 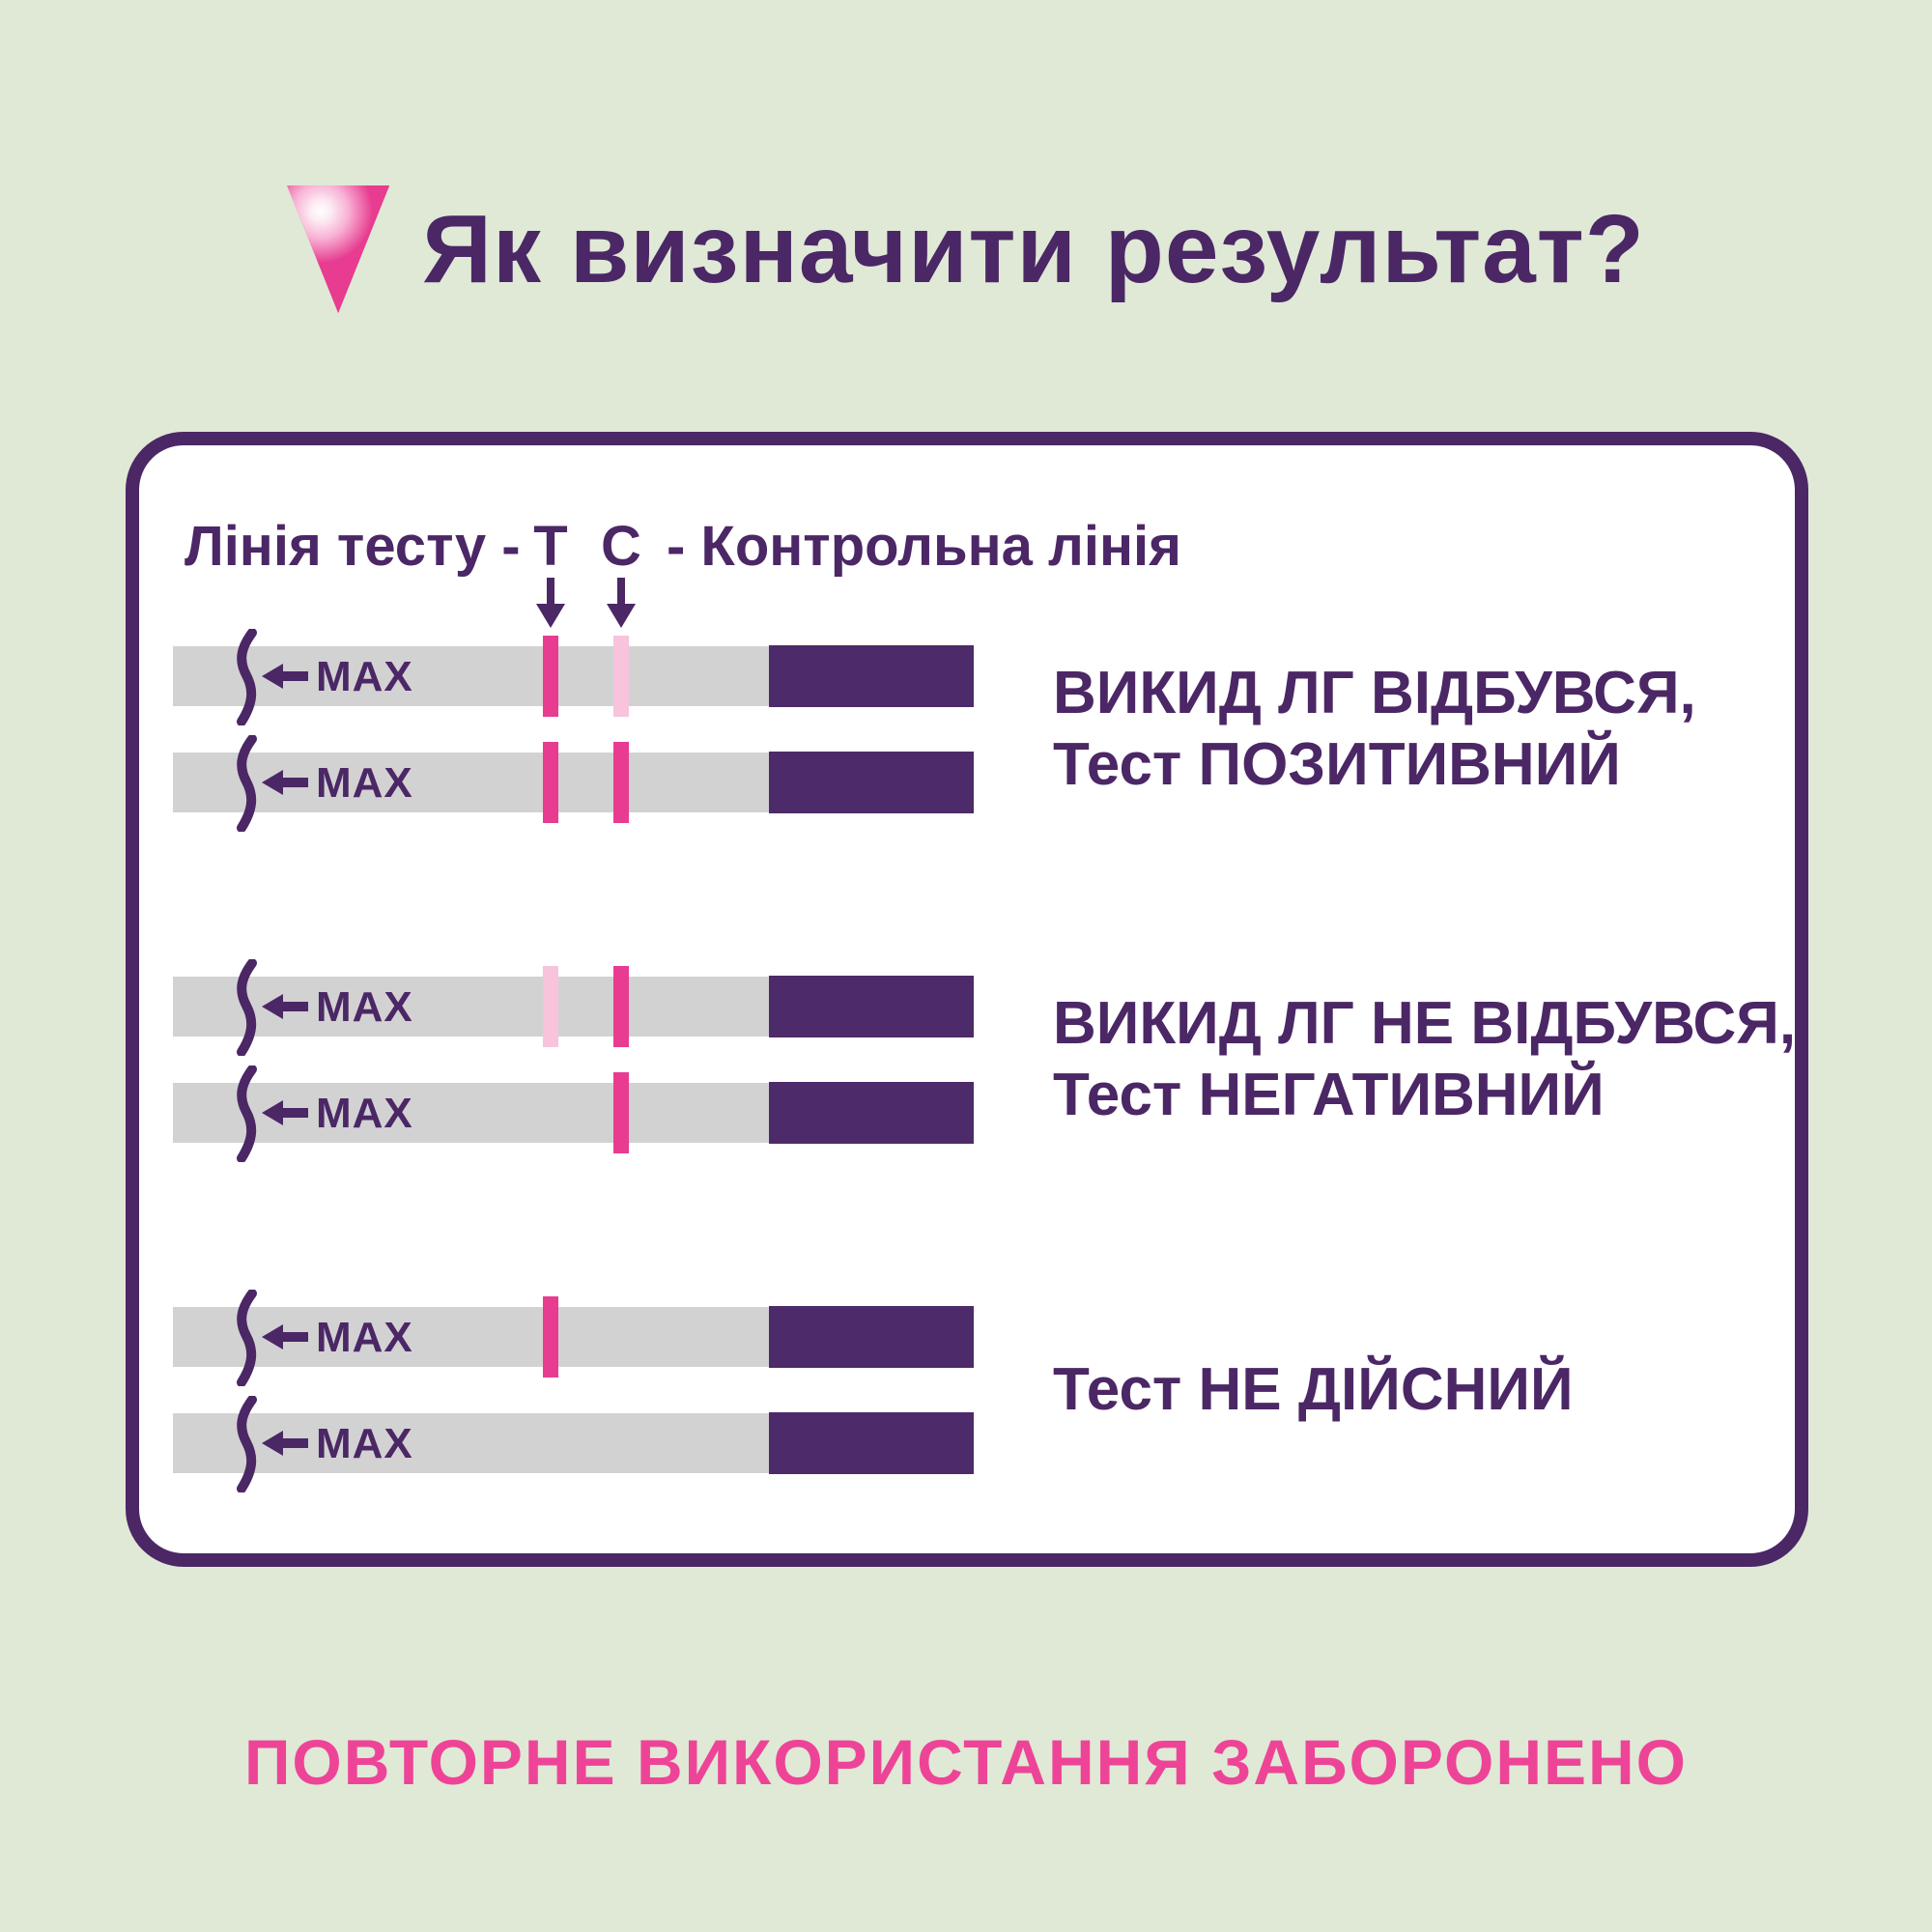 What do you see at coordinates (1385, 1060) in the screenshot?
I see `result-description: ВИКИД ЛГ НЕ ВІДБУВСЯ, Тест НЕГАТИВНИЙ` at bounding box center [1385, 1060].